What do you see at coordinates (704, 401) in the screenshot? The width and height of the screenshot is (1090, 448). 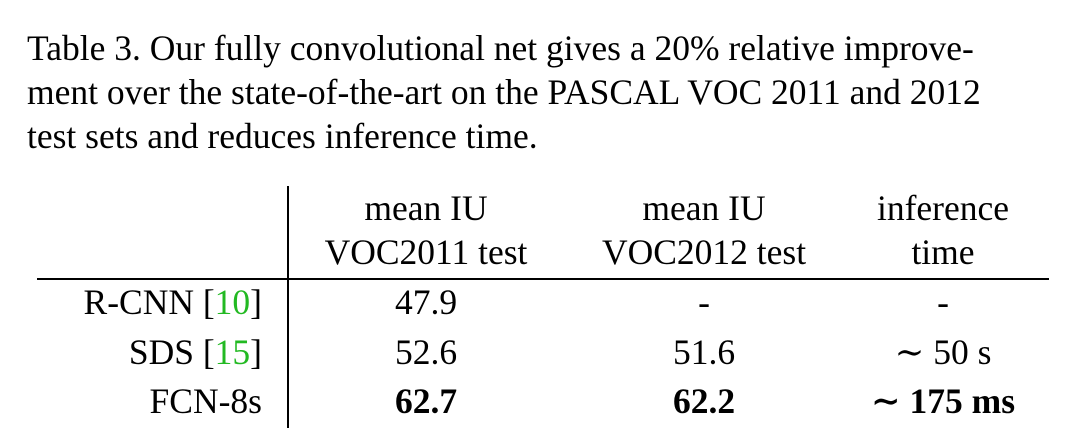 I see `cell-fcn8s-voc2012: 62.2` at bounding box center [704, 401].